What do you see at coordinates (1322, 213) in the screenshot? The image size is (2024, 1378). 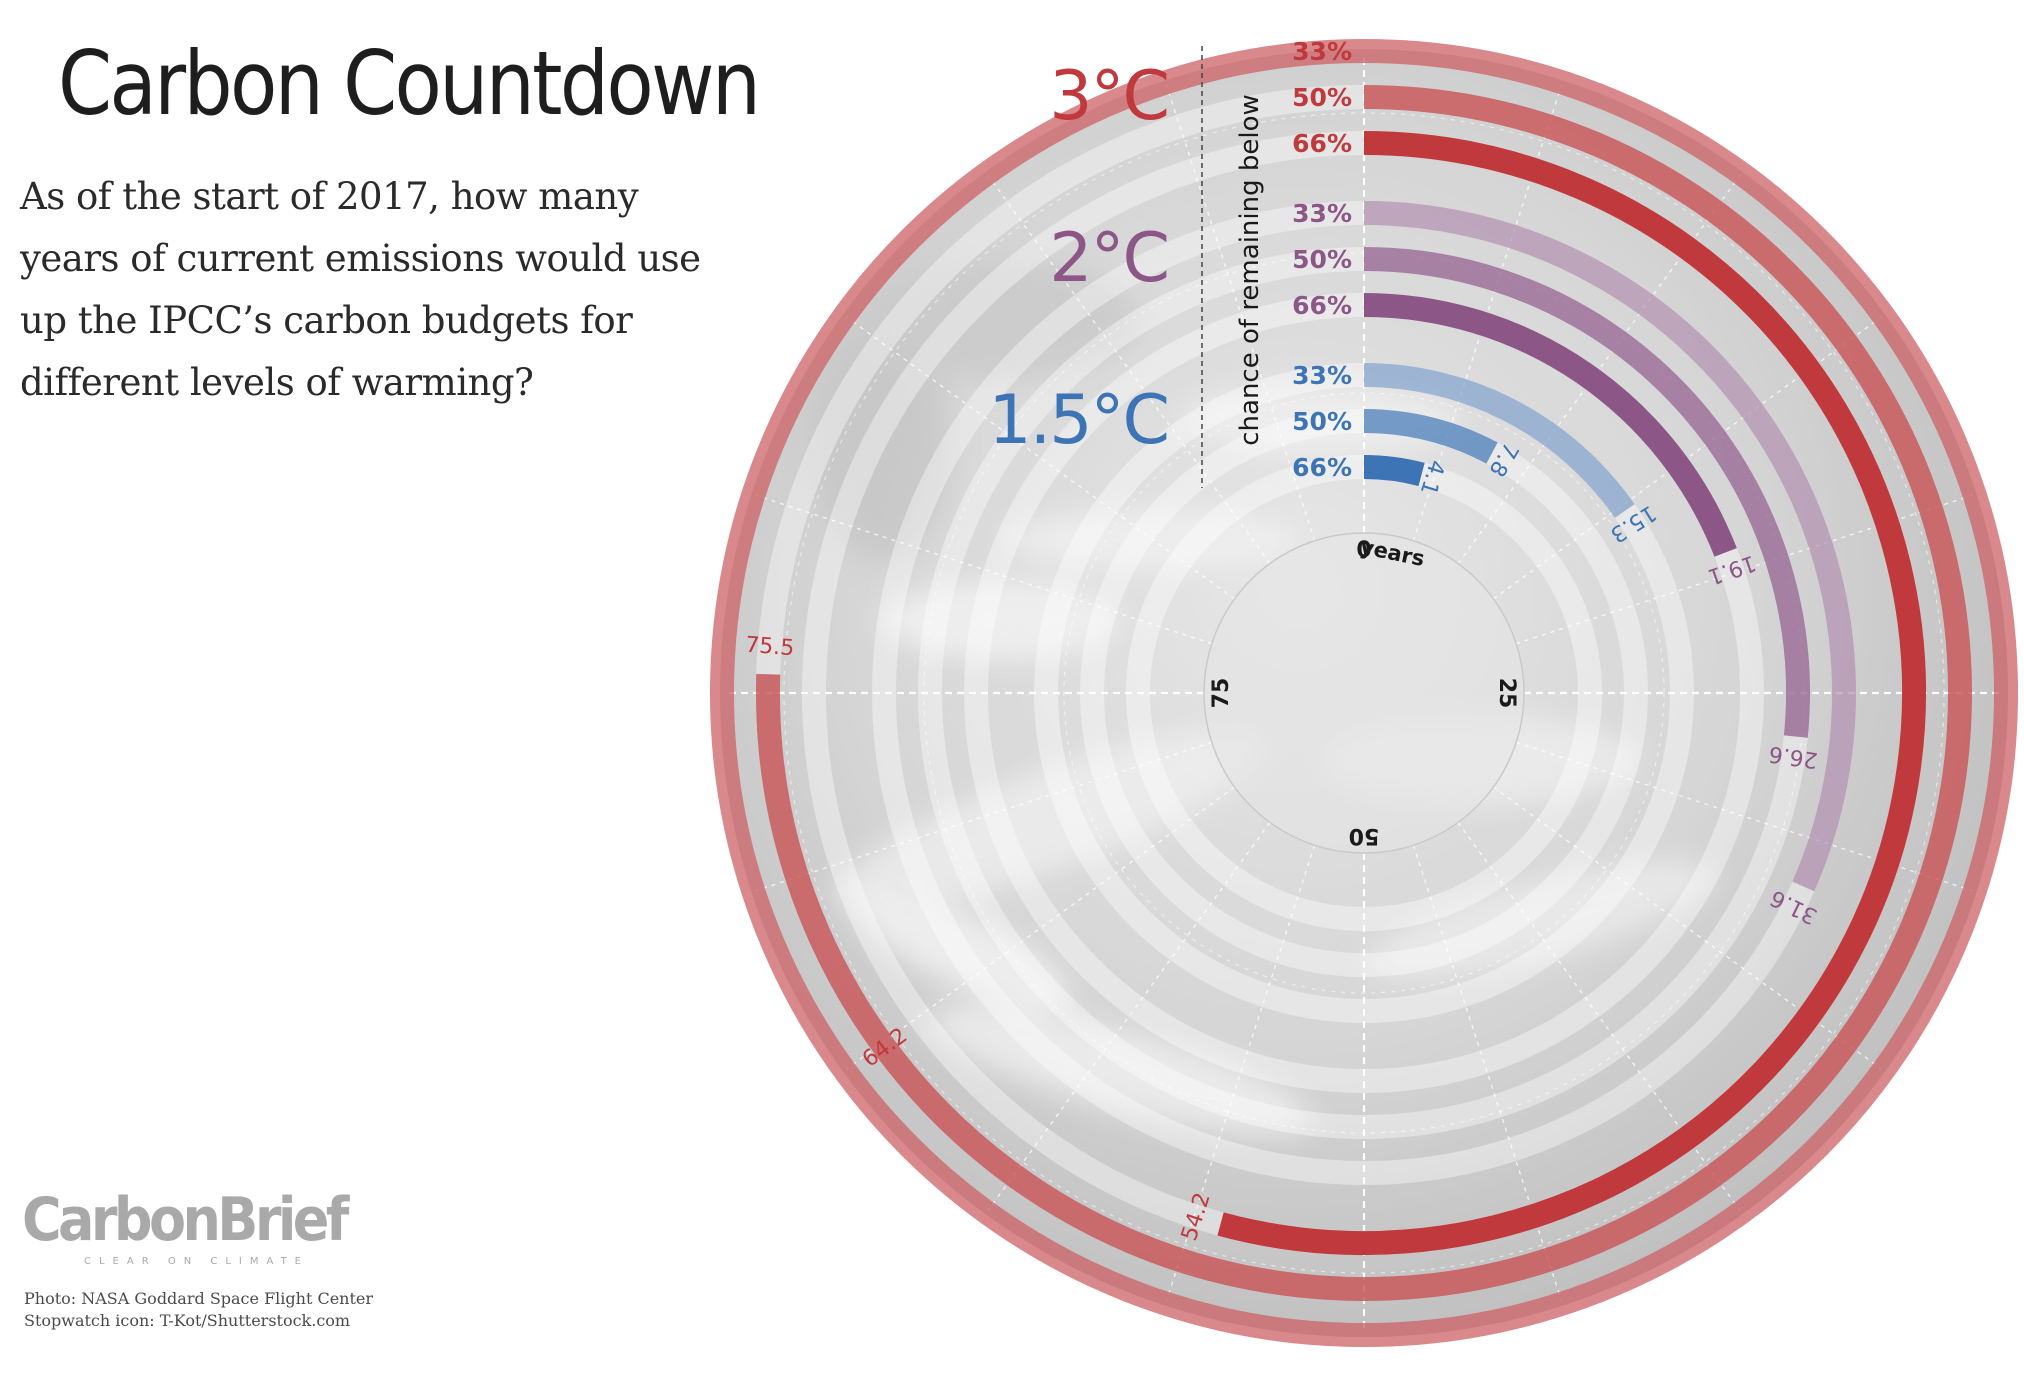 I see `chance-label-2-c-33: 33%` at bounding box center [1322, 213].